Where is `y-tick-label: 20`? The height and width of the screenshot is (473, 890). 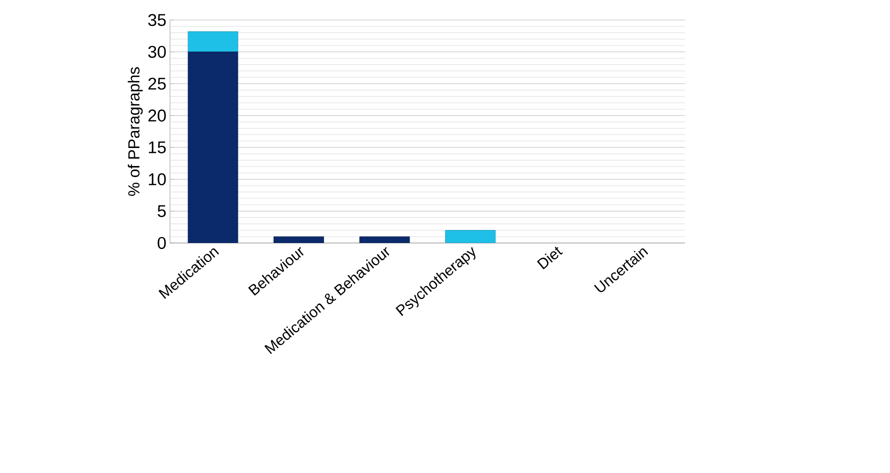 y-tick-label: 20 is located at coordinates (157, 116).